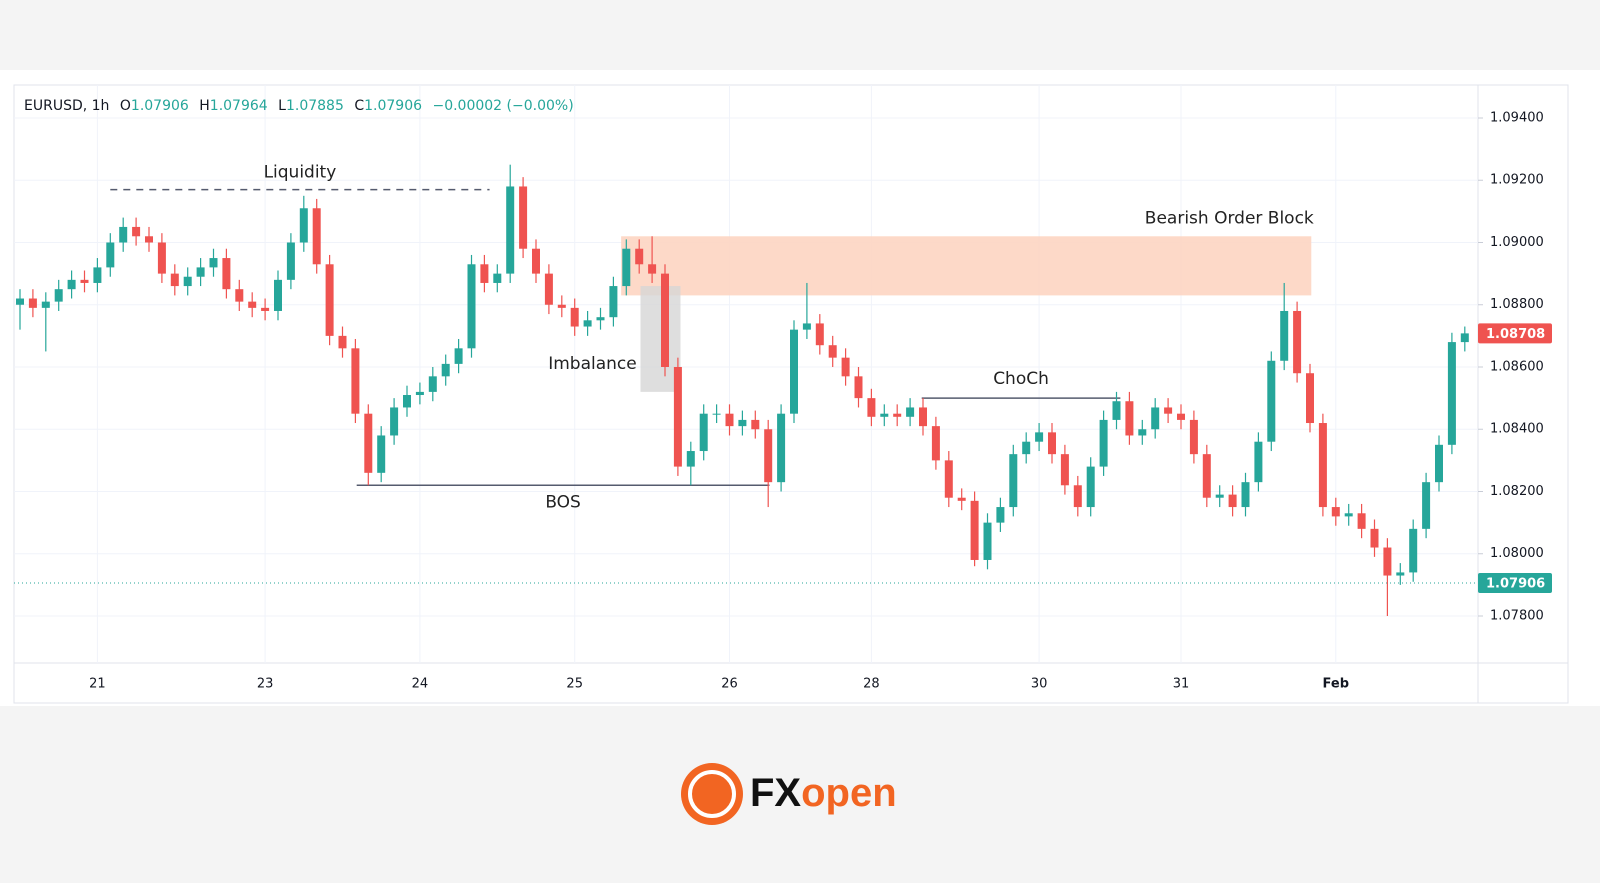  What do you see at coordinates (1021, 379) in the screenshot?
I see `choch-label: ChoCh` at bounding box center [1021, 379].